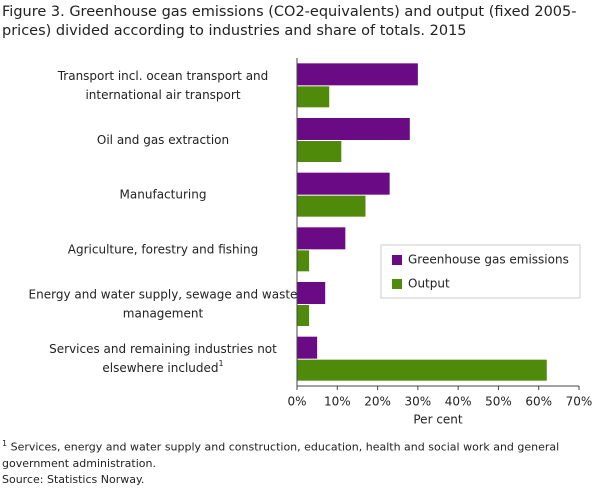  I want to click on category-label: Agriculture, forestry and fishing, so click(163, 249).